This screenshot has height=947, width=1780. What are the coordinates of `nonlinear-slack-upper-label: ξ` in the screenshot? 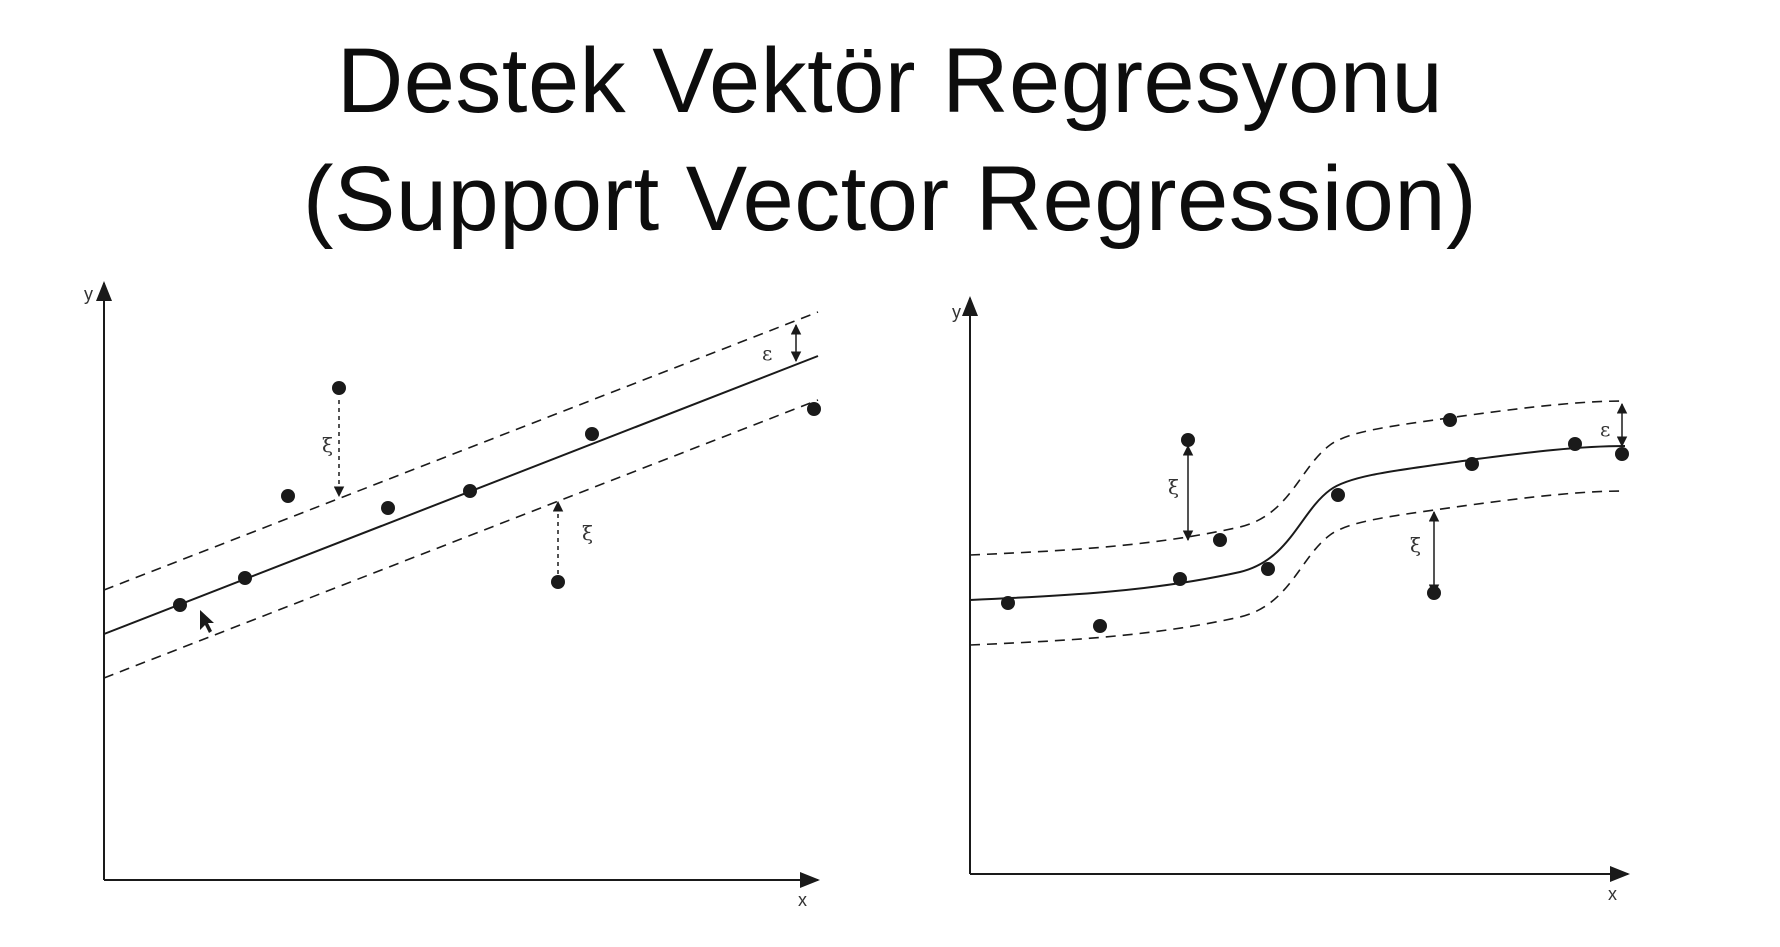 It's located at (1173, 487).